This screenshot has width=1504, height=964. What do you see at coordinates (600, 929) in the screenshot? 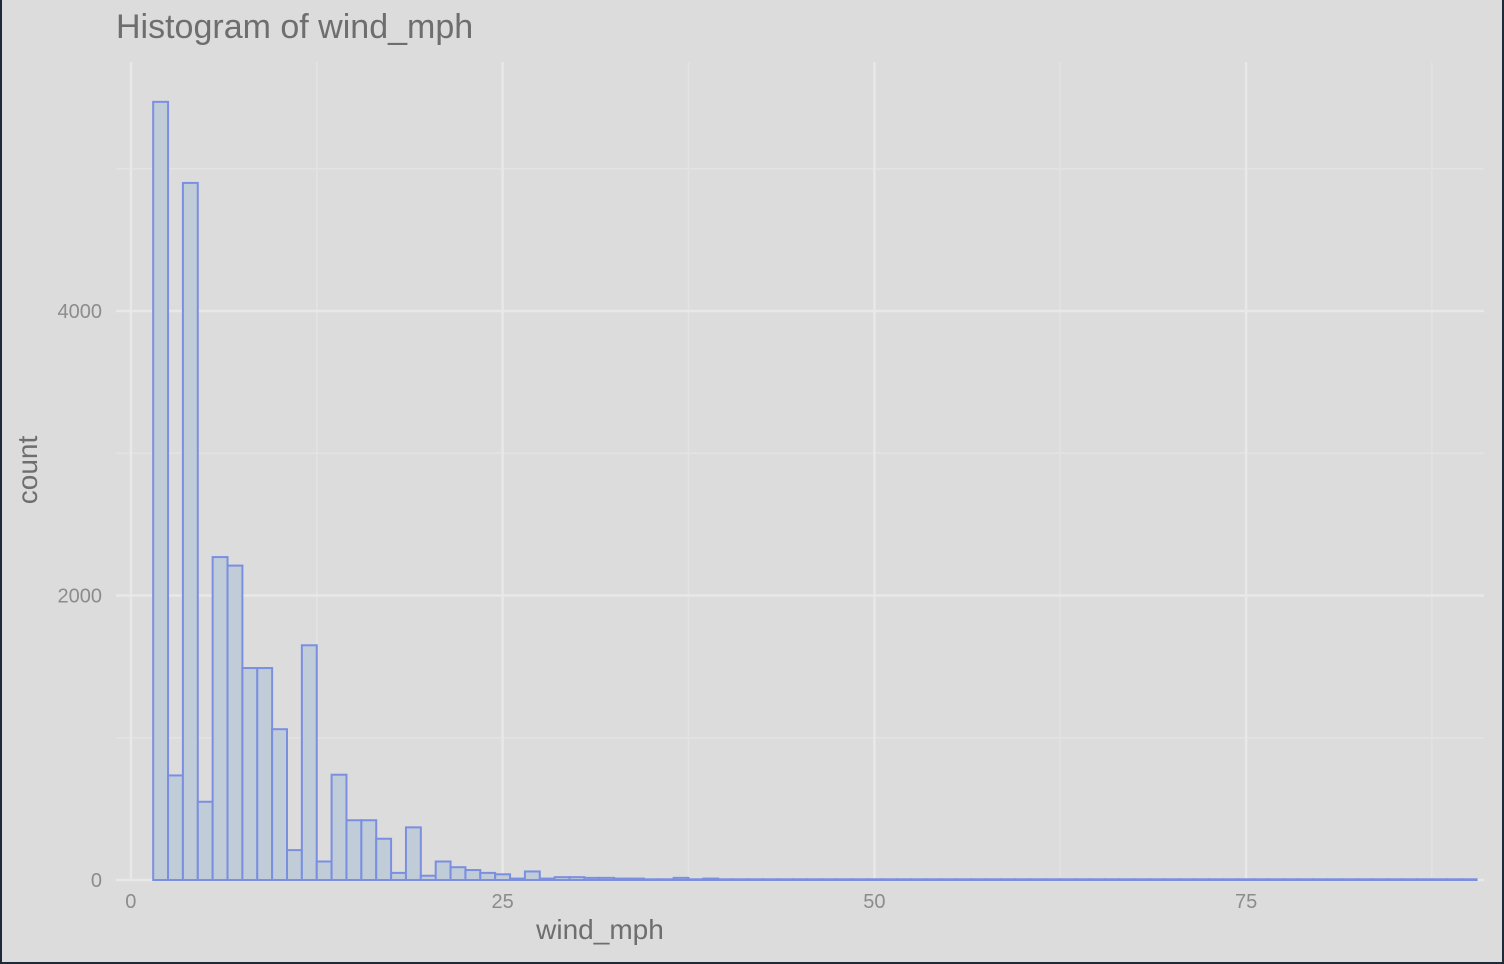
I see `x-axis-label: wind_mph` at bounding box center [600, 929].